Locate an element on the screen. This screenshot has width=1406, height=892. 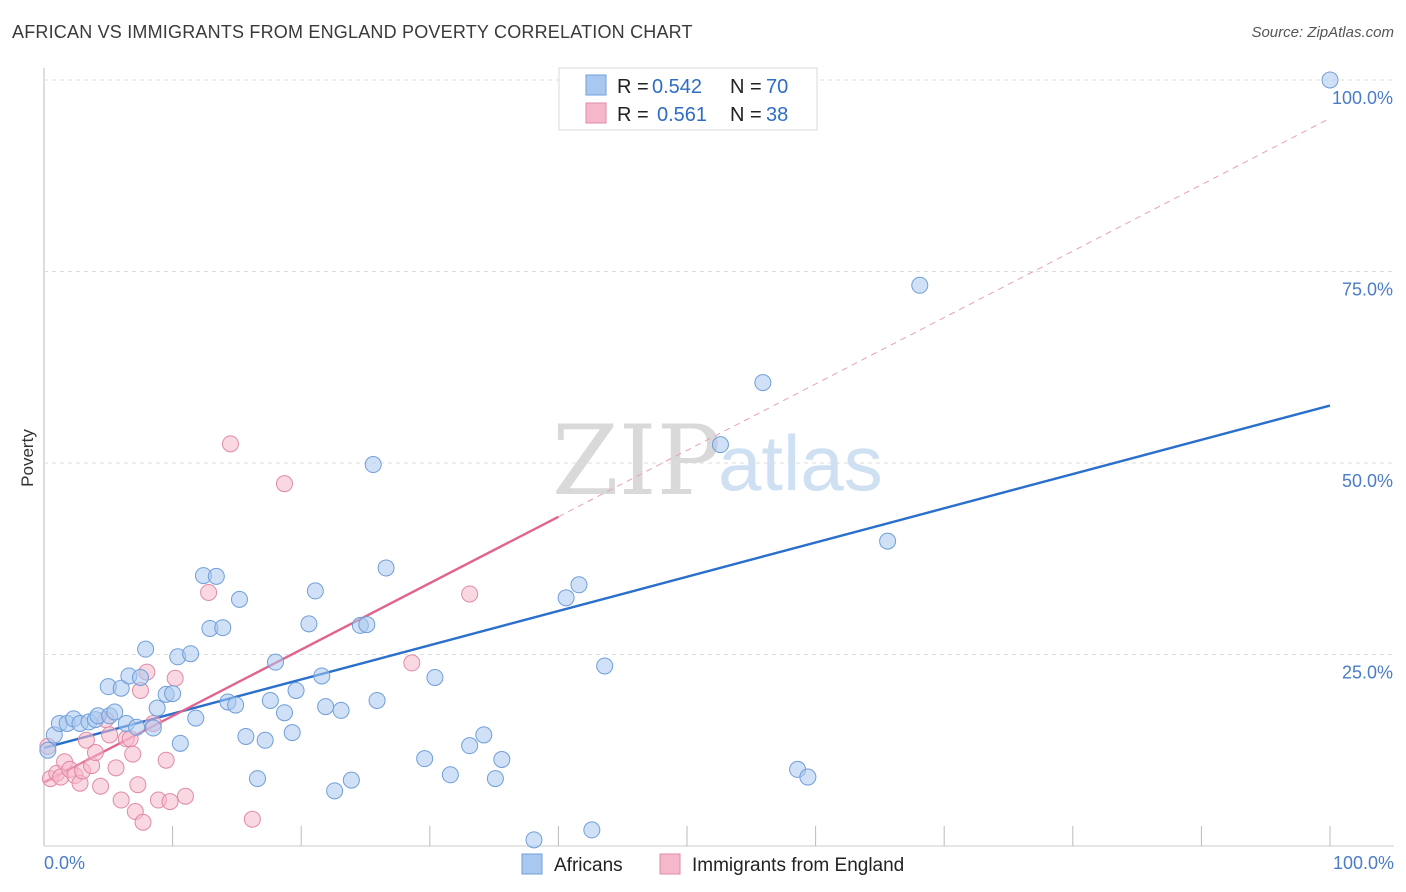
y-axis-label: Poverty is located at coordinates (27, 458).